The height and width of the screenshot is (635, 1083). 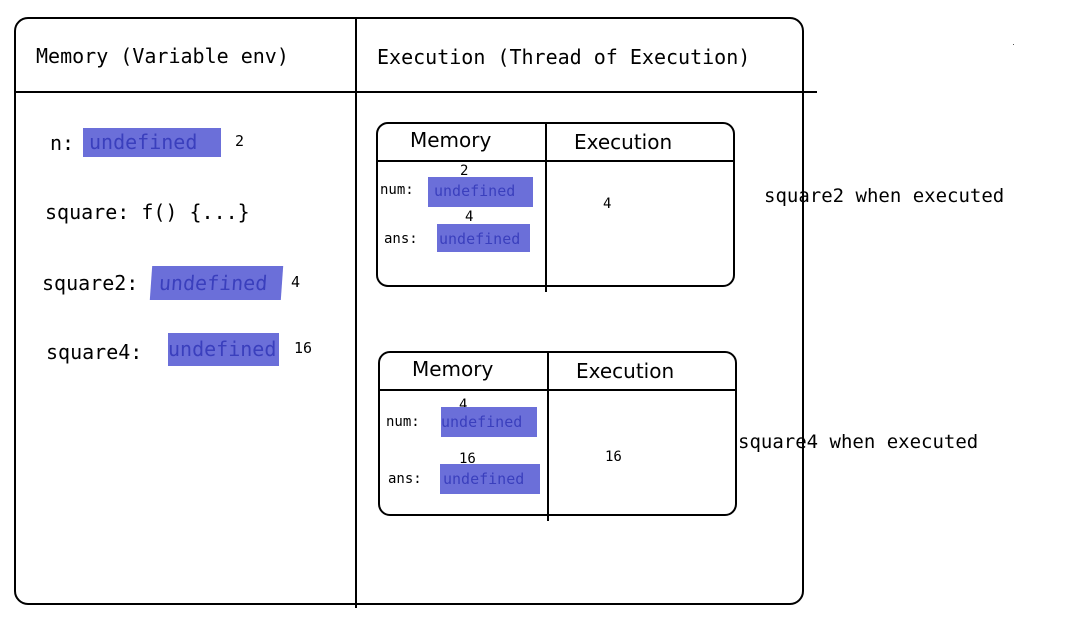 I want to click on var-square4-label: square4:, so click(x=94, y=352).